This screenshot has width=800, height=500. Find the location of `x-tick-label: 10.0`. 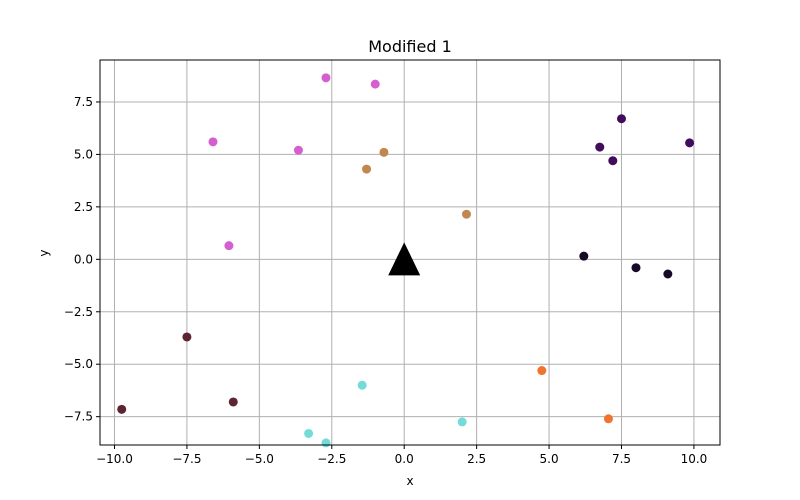

x-tick-label: 10.0 is located at coordinates (694, 459).